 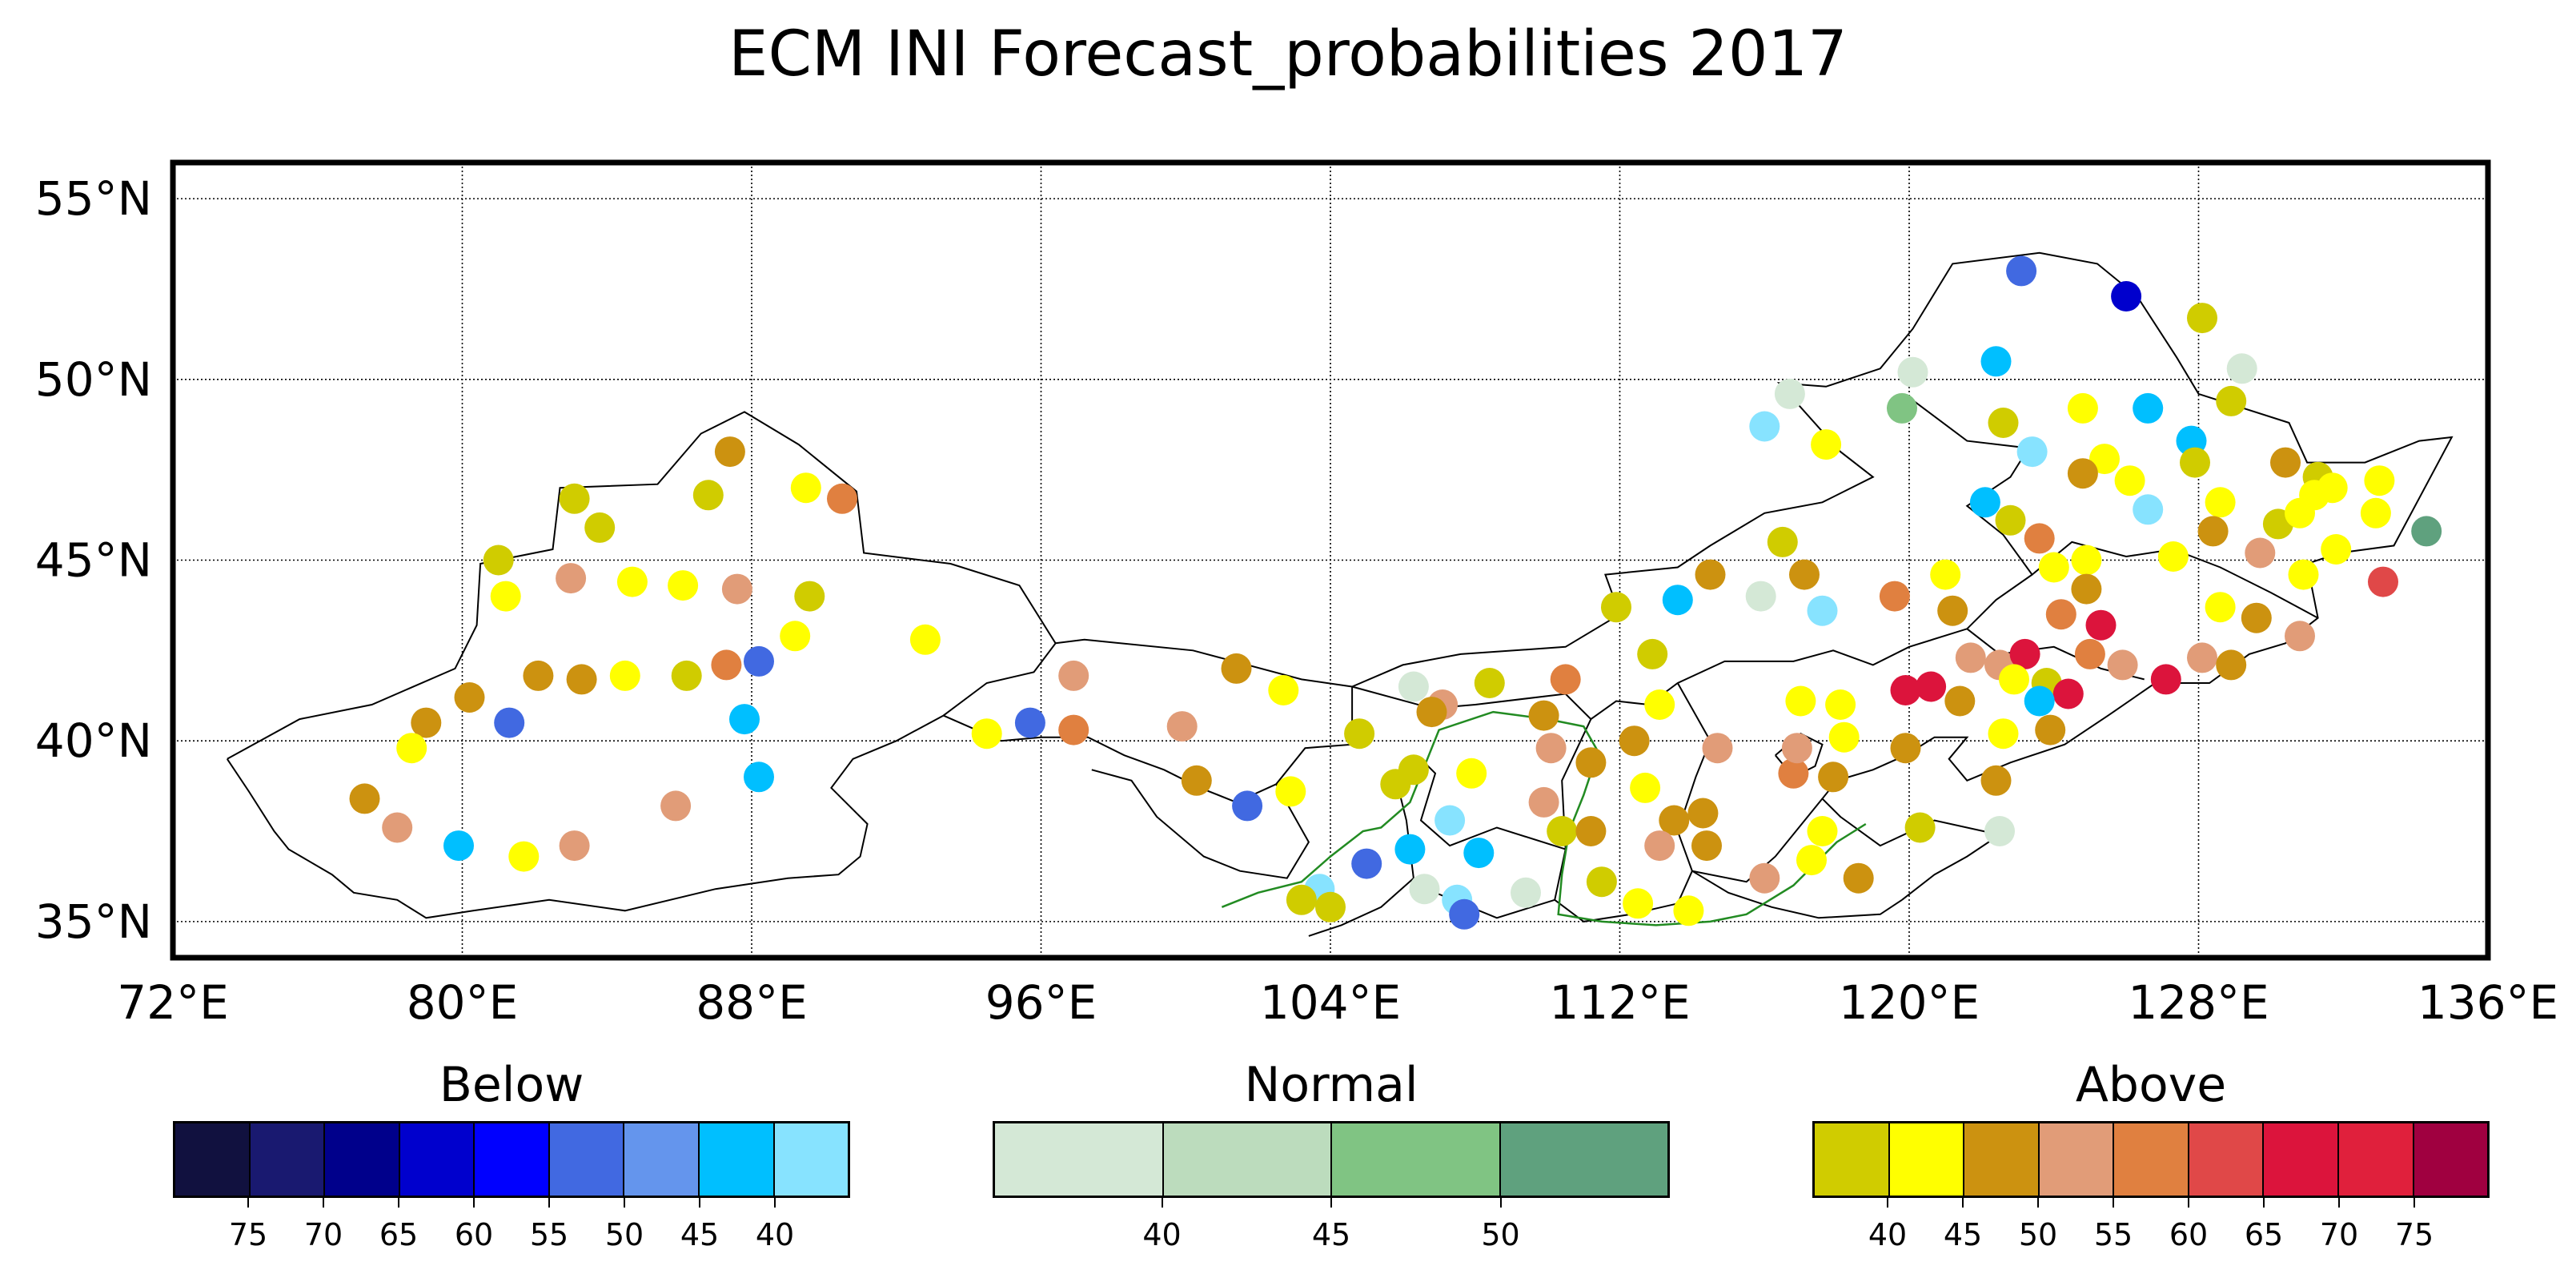 What do you see at coordinates (462, 1002) in the screenshot?
I see `lon-tick-label: 80°E` at bounding box center [462, 1002].